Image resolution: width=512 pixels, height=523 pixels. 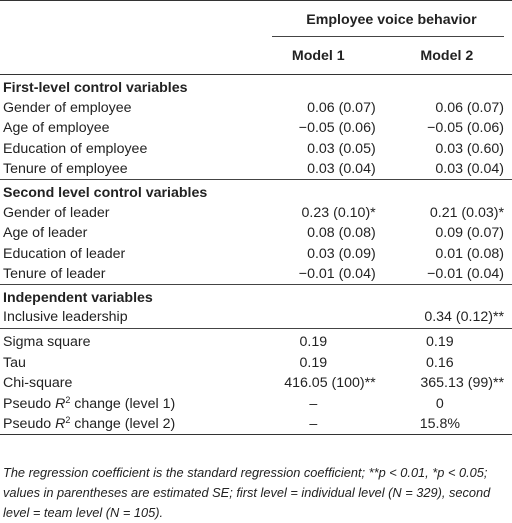 I want to click on model2-value: 0, so click(x=439, y=403).